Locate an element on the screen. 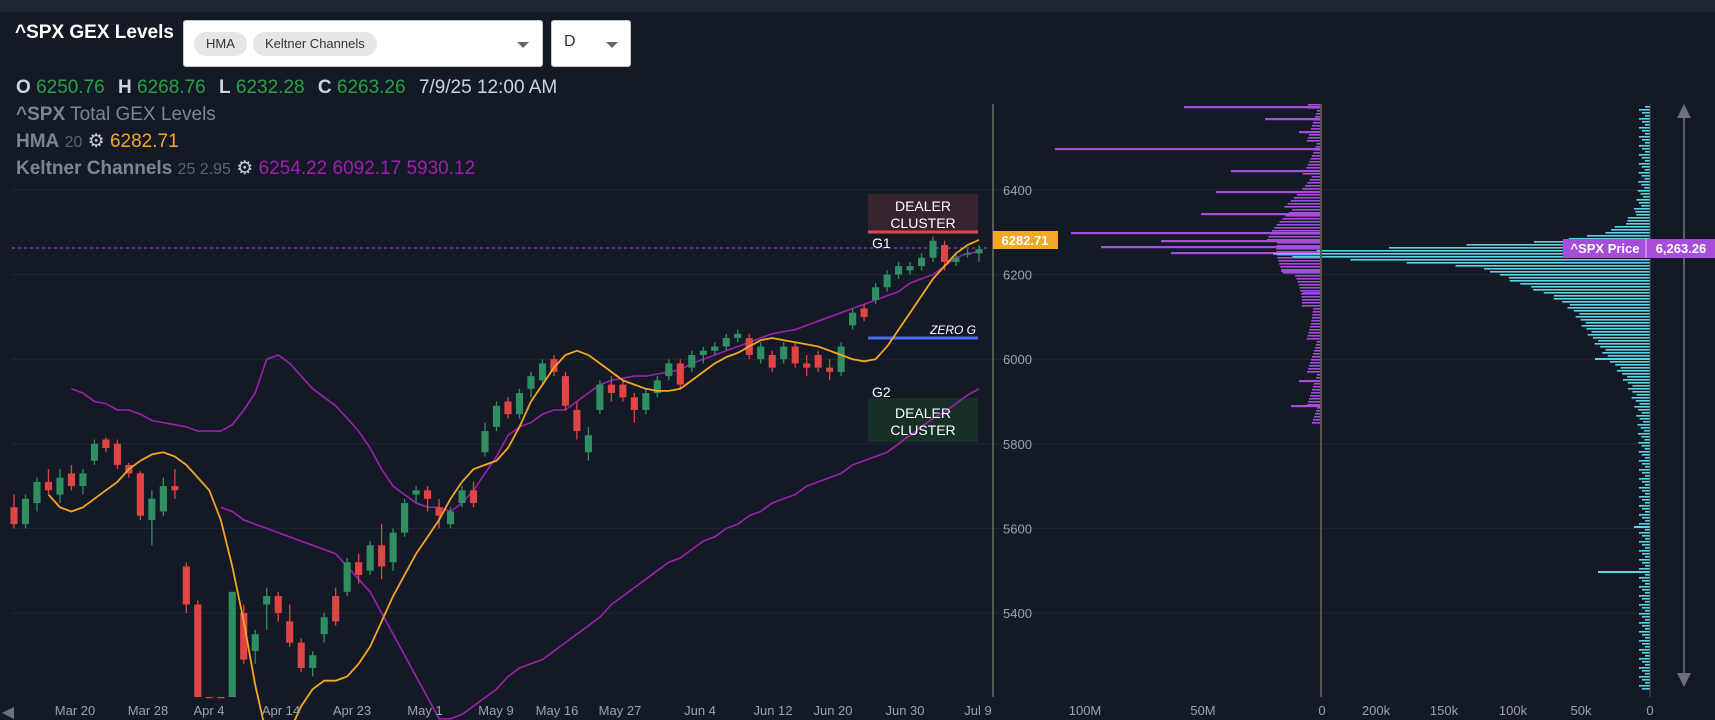 This screenshot has width=1715, height=720. x-tick-label: Jun 20 is located at coordinates (832, 710).